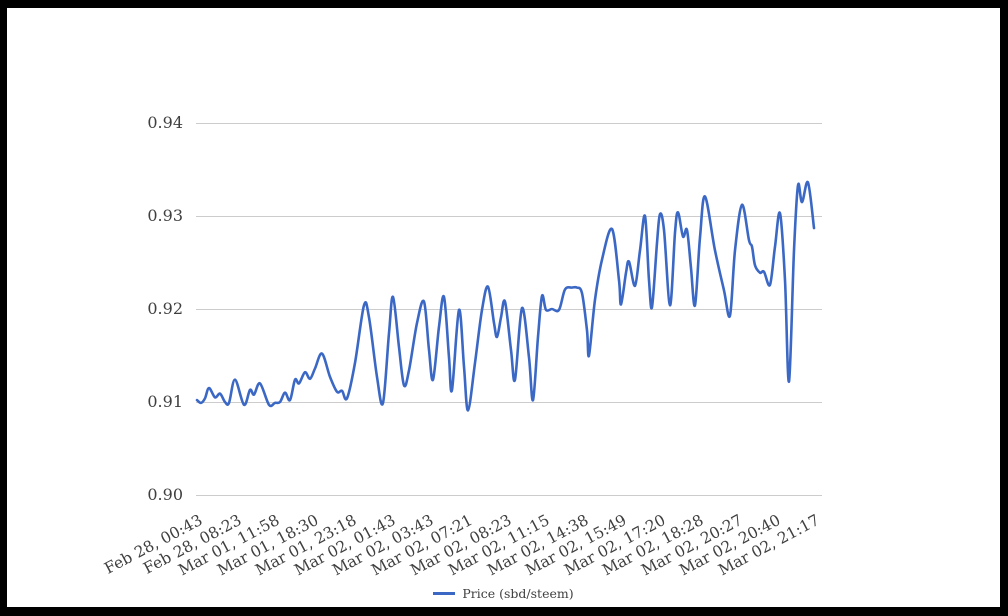 Image resolution: width=1008 pixels, height=616 pixels. Describe the element at coordinates (444, 593) in the screenshot. I see `legend-line-swatch` at that location.